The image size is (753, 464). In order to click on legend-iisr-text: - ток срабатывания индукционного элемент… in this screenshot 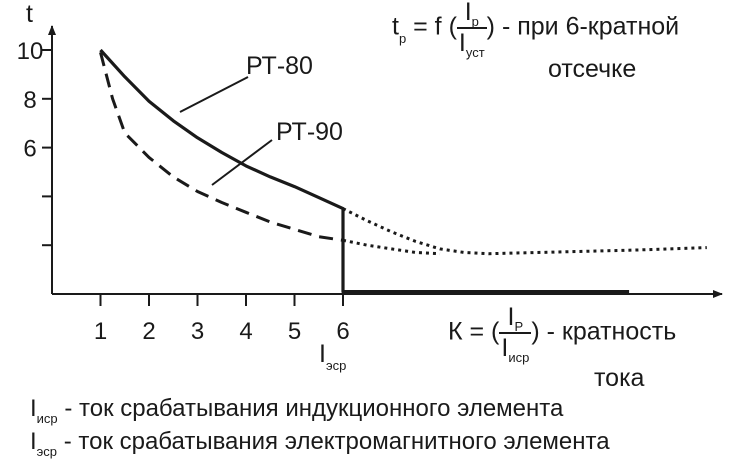, I will do `click(310, 408)`.